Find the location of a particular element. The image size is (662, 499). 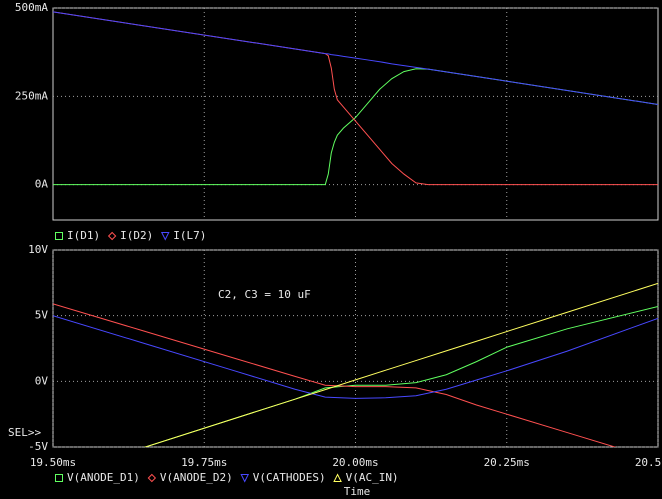

y-tick-label: 0A is located at coordinates (42, 184).